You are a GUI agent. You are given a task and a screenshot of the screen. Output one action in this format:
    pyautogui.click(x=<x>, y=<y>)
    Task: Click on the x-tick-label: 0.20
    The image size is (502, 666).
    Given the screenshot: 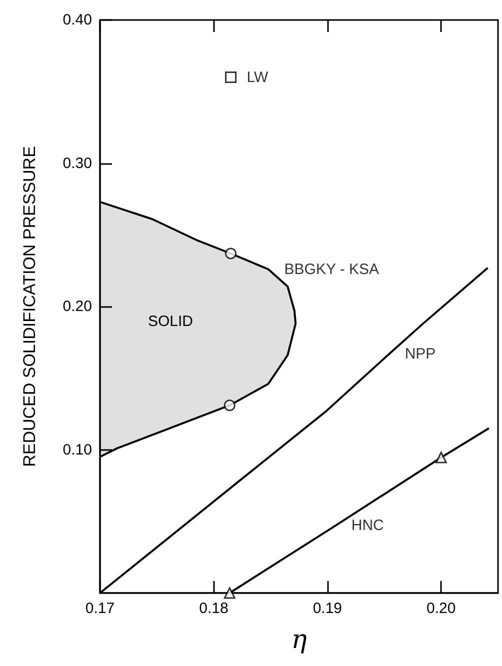 What is the action you would take?
    pyautogui.click(x=441, y=608)
    